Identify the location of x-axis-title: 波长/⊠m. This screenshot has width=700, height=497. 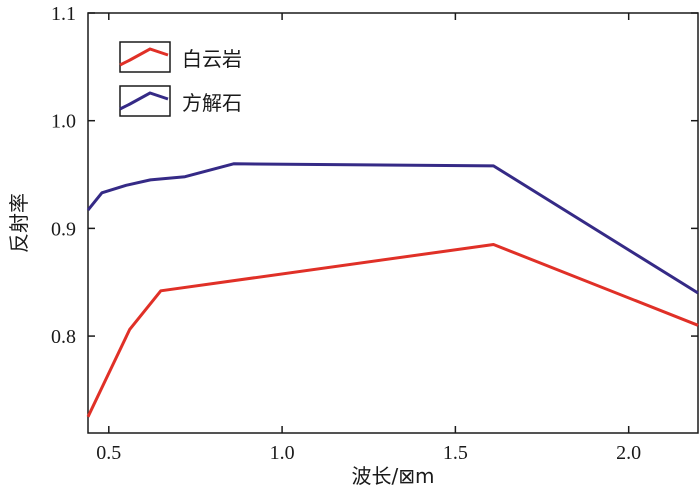
(393, 476).